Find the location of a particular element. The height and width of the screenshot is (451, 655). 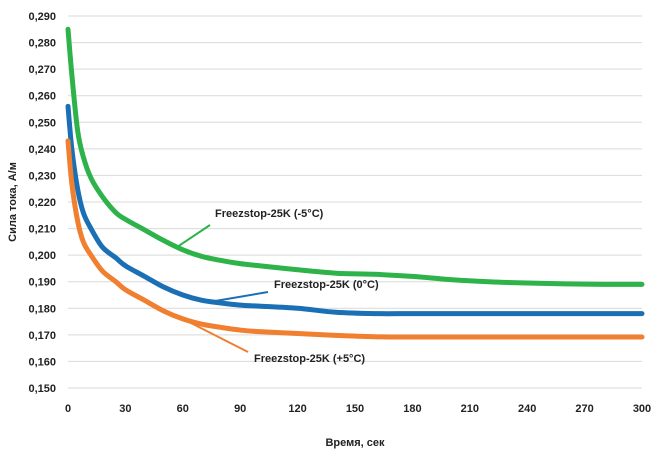

y-tick-label: 0,240 is located at coordinates (42, 150).